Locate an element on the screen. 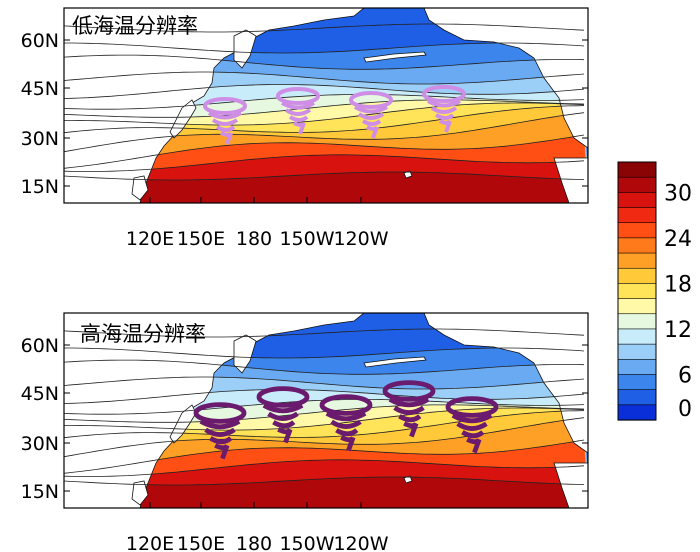  storm-vortex-symbols is located at coordinates (334, 115).